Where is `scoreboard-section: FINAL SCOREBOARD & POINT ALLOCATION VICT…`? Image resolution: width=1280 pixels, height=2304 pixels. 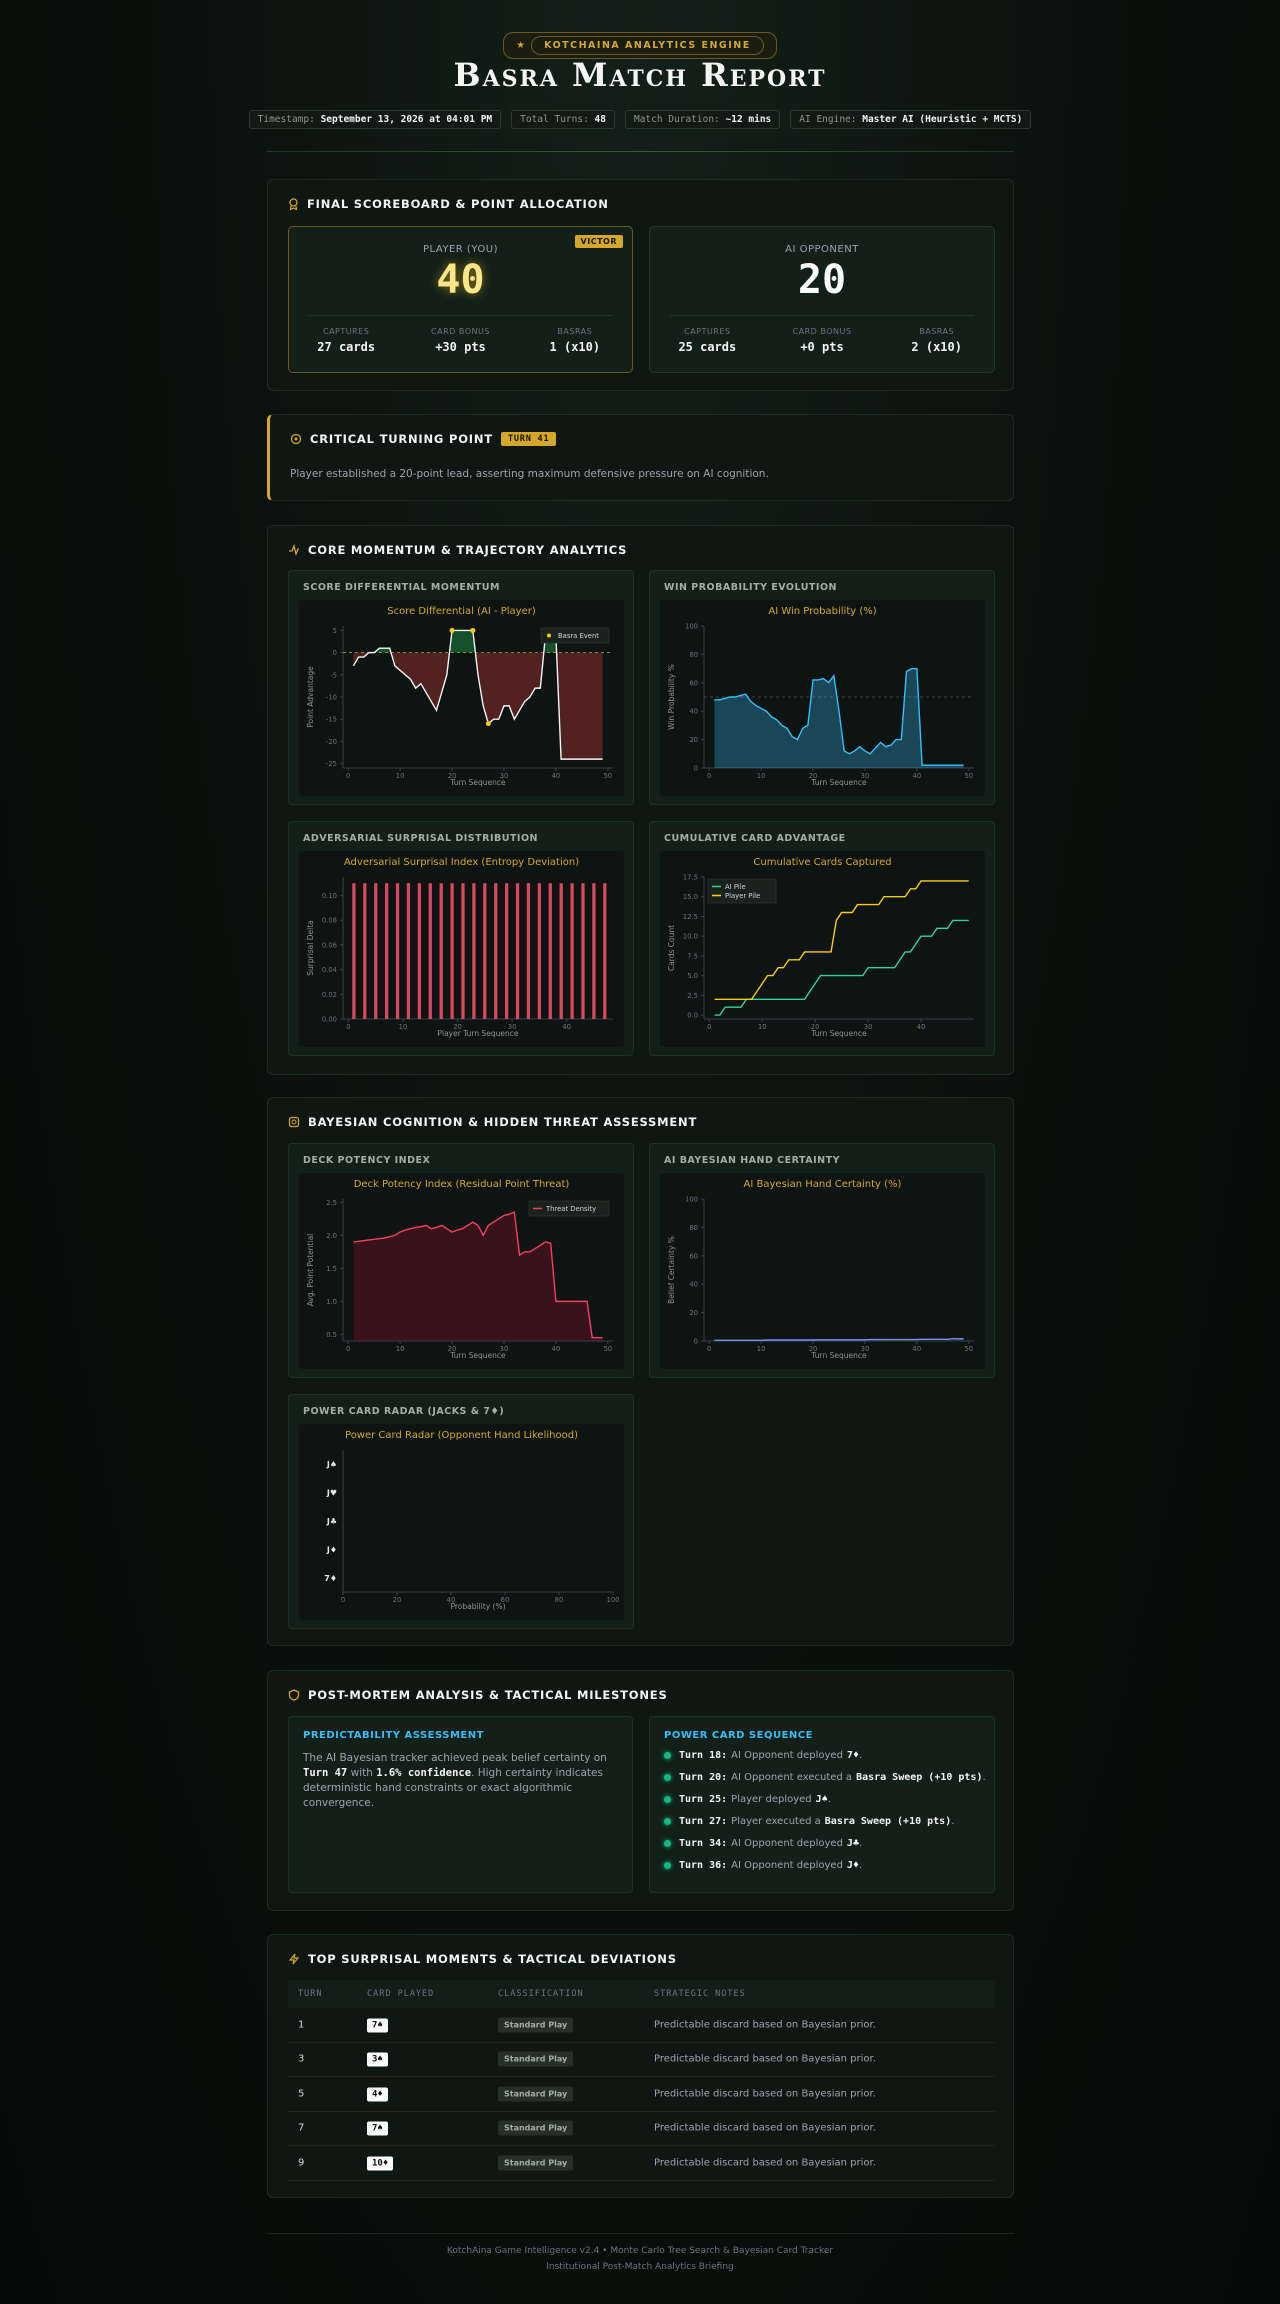
scoreboard-section: FINAL SCOREBOARD & POINT ALLOCATION VICT… is located at coordinates (640, 285).